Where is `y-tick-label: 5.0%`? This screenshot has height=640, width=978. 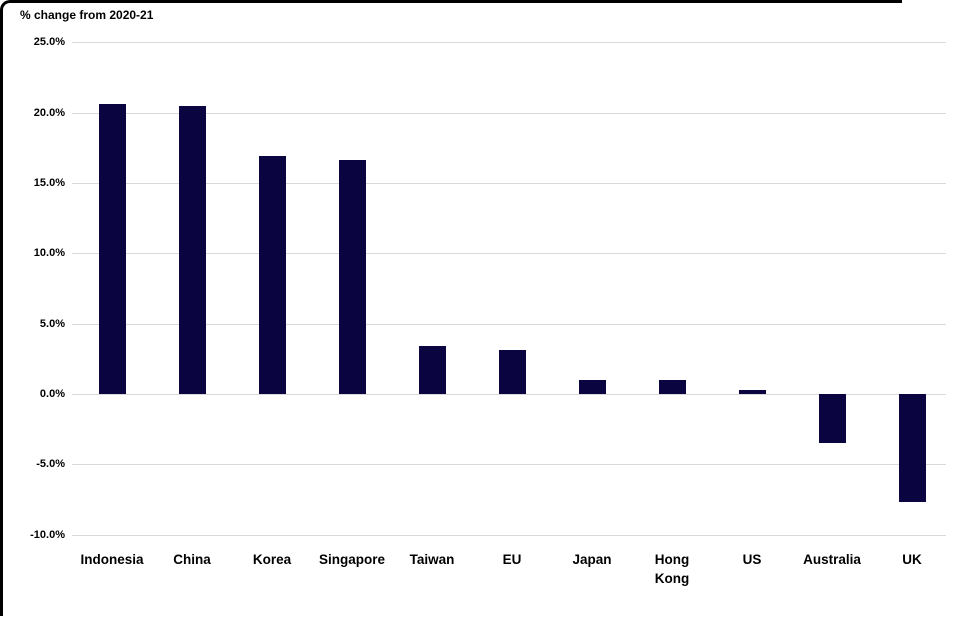
y-tick-label: 5.0% is located at coordinates (52, 324).